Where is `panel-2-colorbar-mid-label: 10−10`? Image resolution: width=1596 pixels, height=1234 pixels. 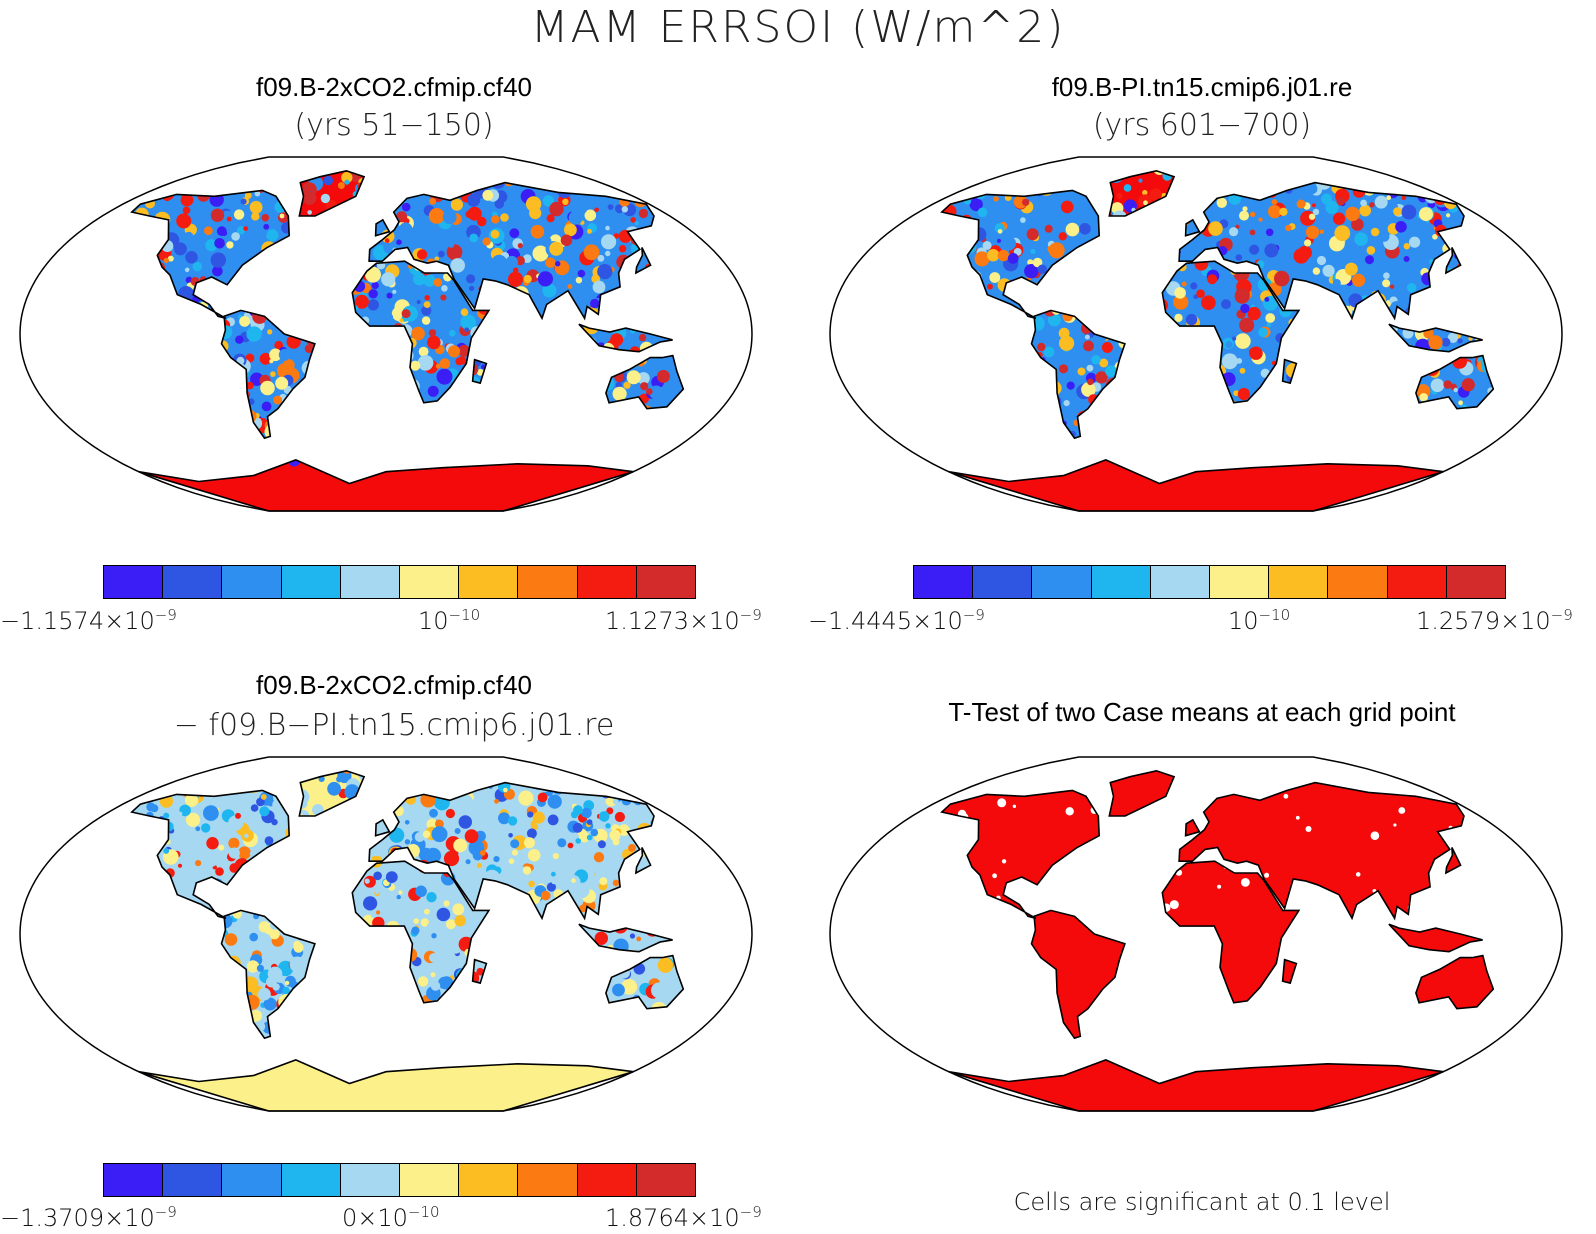
panel-2-colorbar-mid-label: 10−10 is located at coordinates (1259, 620).